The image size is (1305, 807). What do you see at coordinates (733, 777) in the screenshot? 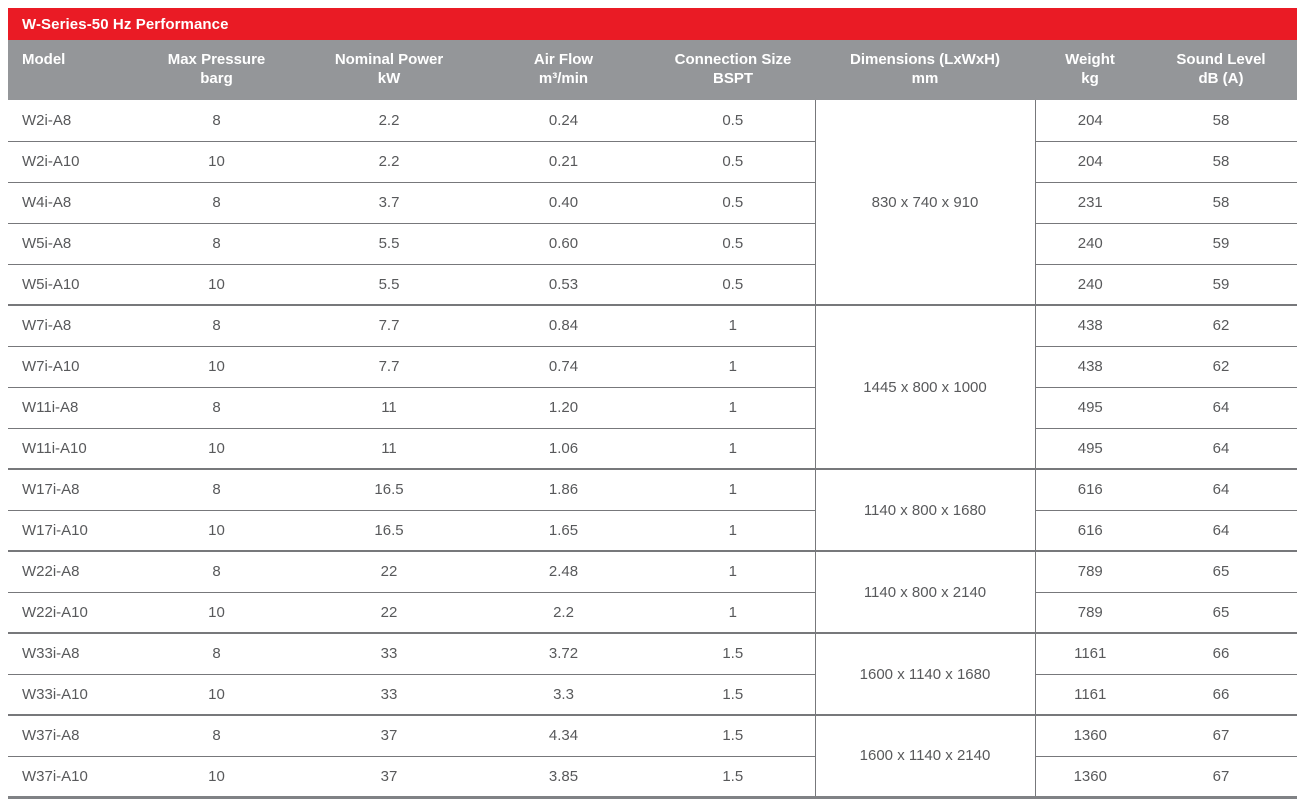
I see `cell-connection-size: 1.5` at bounding box center [733, 777].